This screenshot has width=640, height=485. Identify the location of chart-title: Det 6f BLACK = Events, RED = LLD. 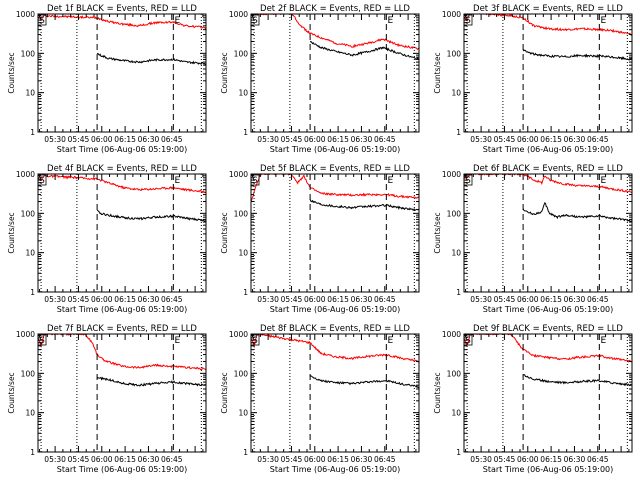
(548, 169).